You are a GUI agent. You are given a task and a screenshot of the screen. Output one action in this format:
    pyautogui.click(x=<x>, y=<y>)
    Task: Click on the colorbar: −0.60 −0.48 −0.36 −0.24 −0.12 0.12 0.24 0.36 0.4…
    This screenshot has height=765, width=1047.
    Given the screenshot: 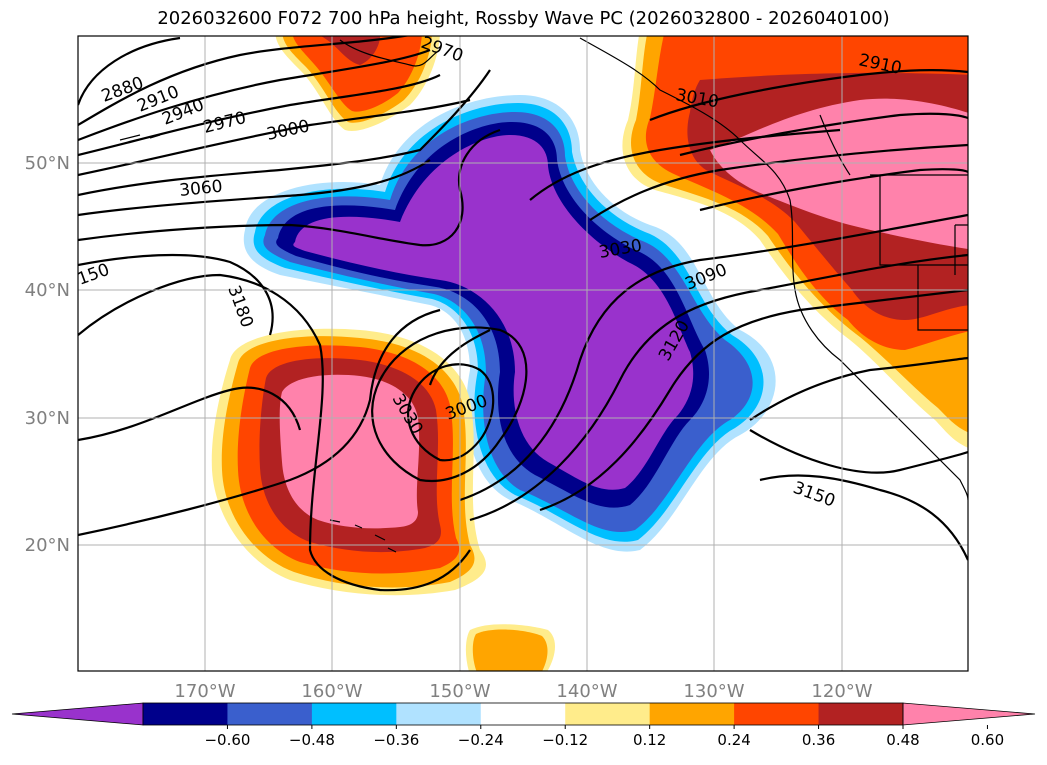 What is the action you would take?
    pyautogui.click(x=523, y=725)
    